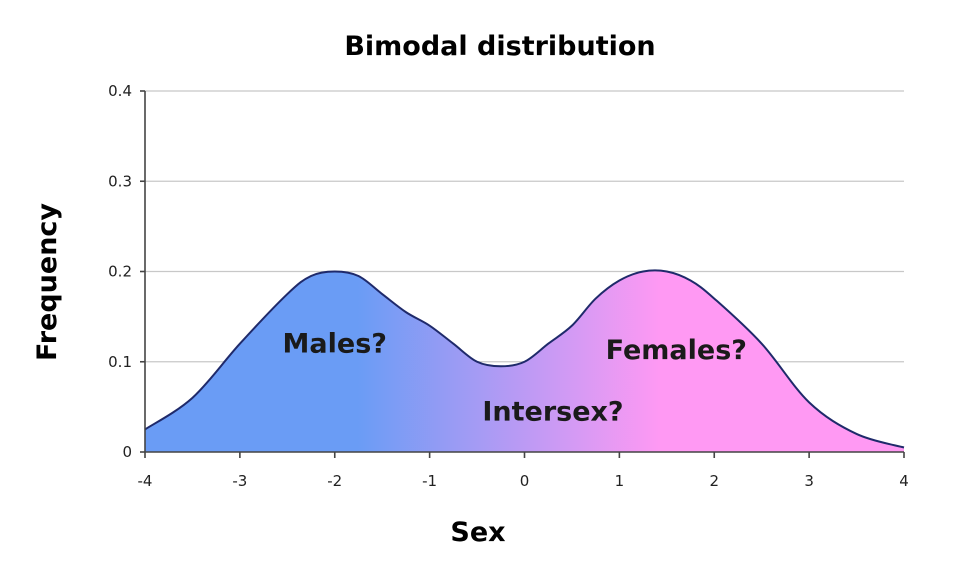 The width and height of the screenshot is (958, 574). I want to click on annotation-label: Females?, so click(676, 350).